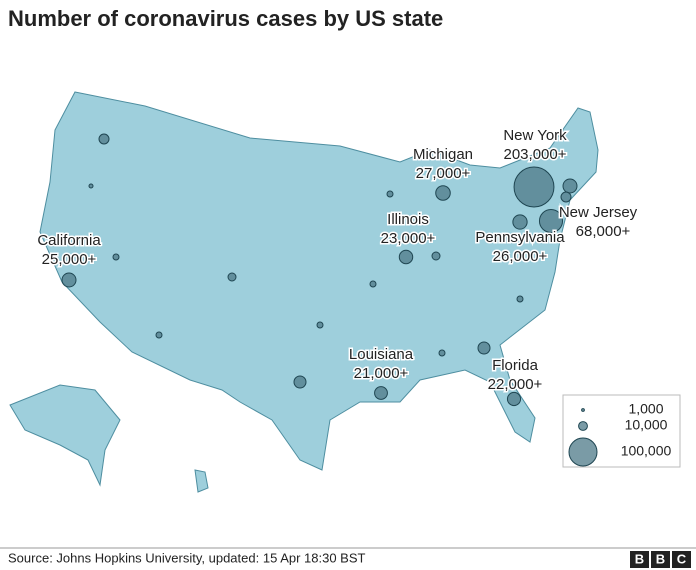  I want to click on case-label: 68,000+, so click(603, 231).